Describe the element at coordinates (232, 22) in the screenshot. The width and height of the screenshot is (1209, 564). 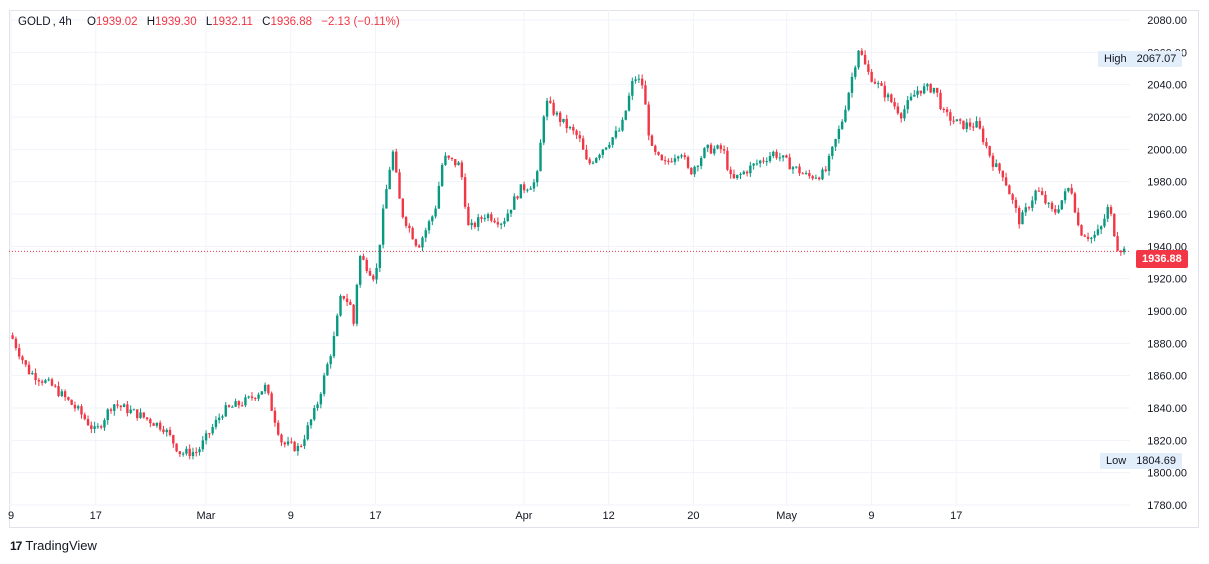
I see `legend-low: 1932.11` at that location.